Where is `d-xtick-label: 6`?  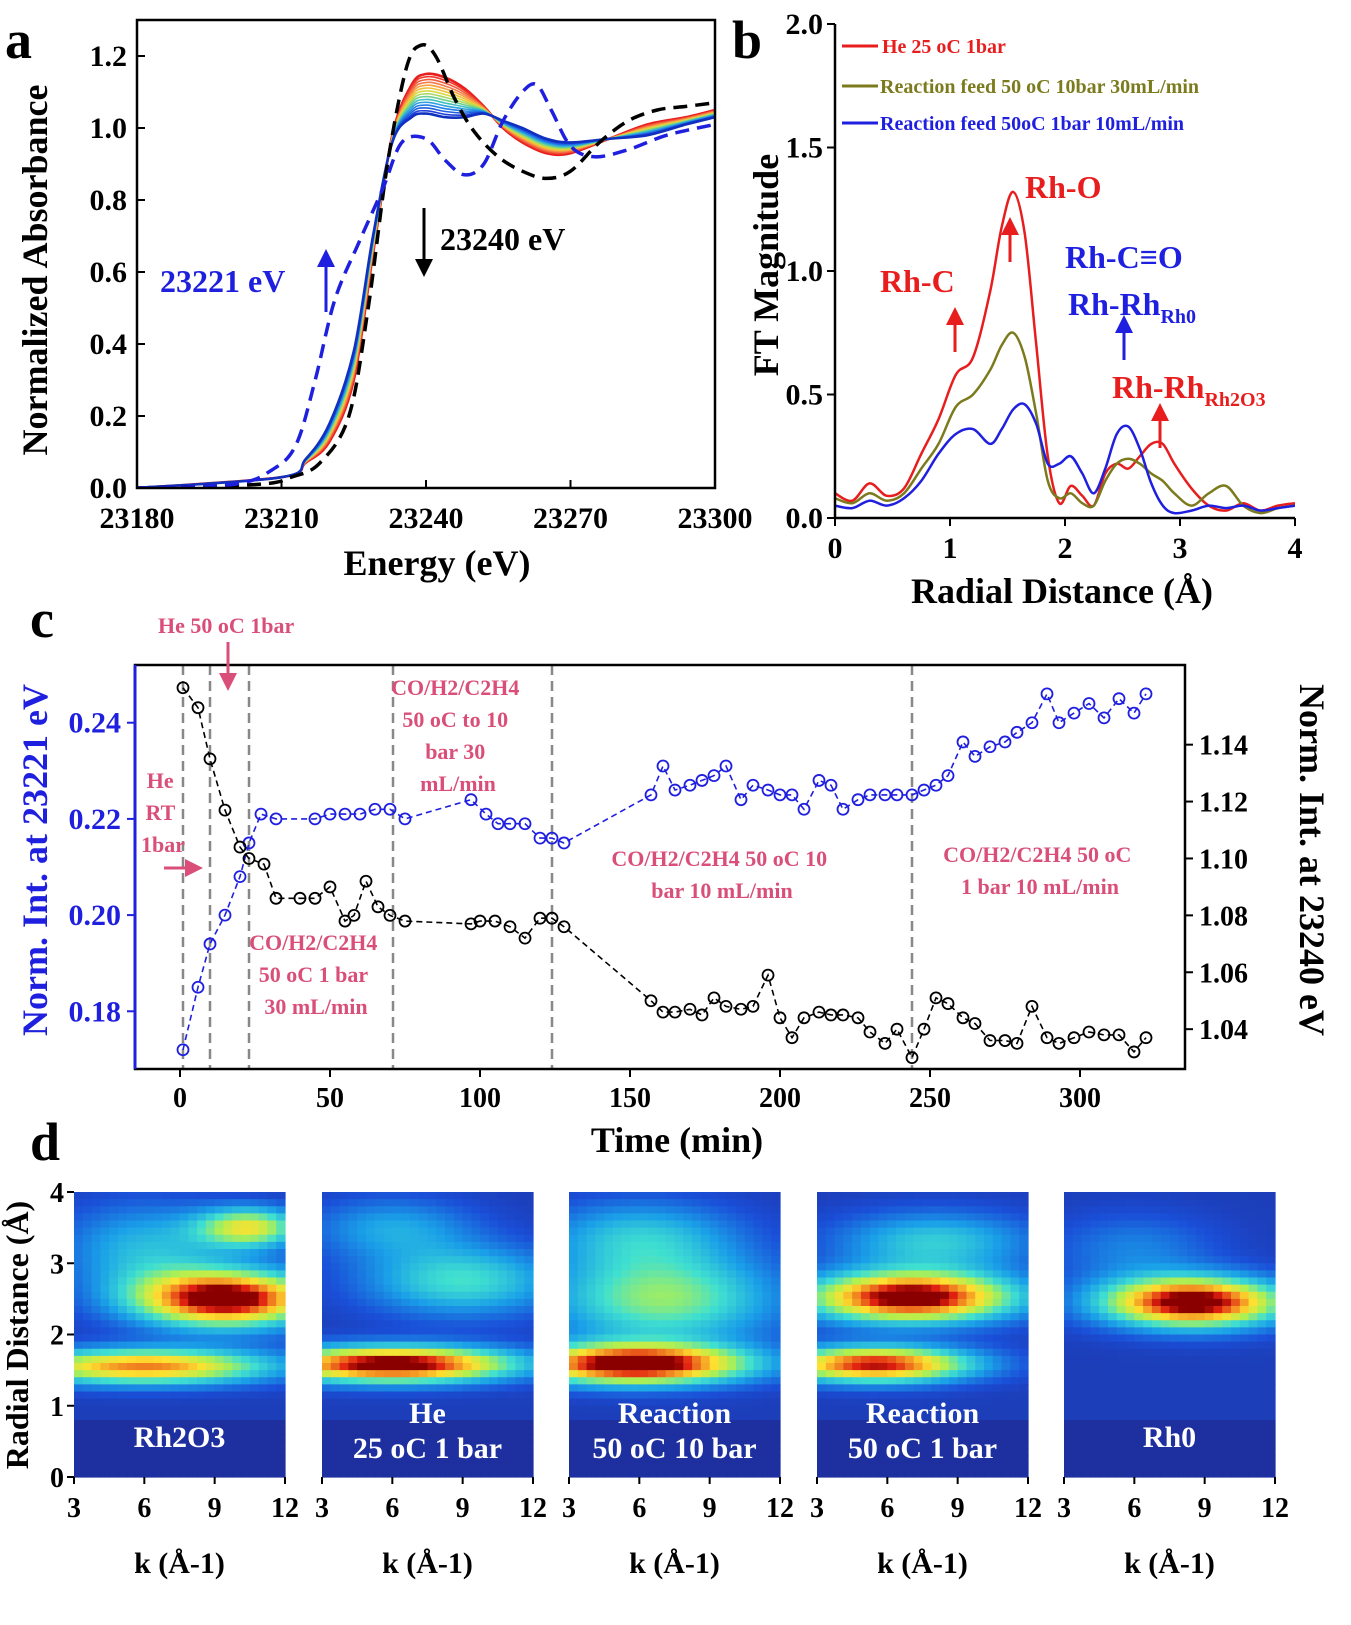 d-xtick-label: 6 is located at coordinates (887, 1508).